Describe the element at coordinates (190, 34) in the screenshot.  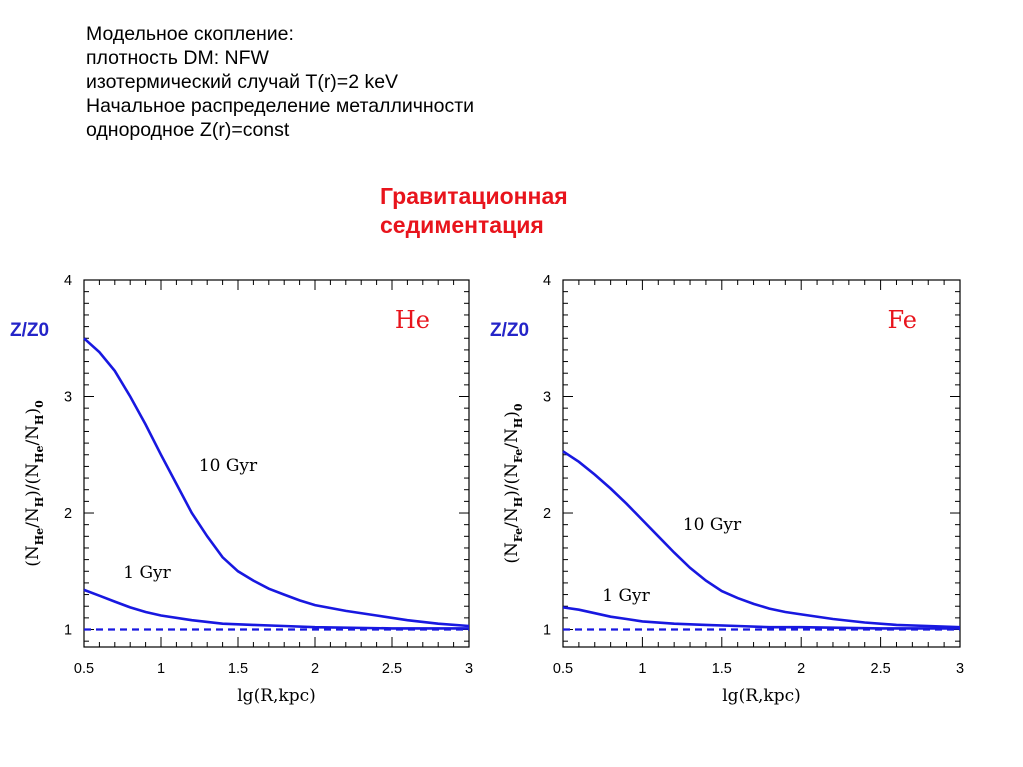
I see `intro-line: Модельное скопление:` at that location.